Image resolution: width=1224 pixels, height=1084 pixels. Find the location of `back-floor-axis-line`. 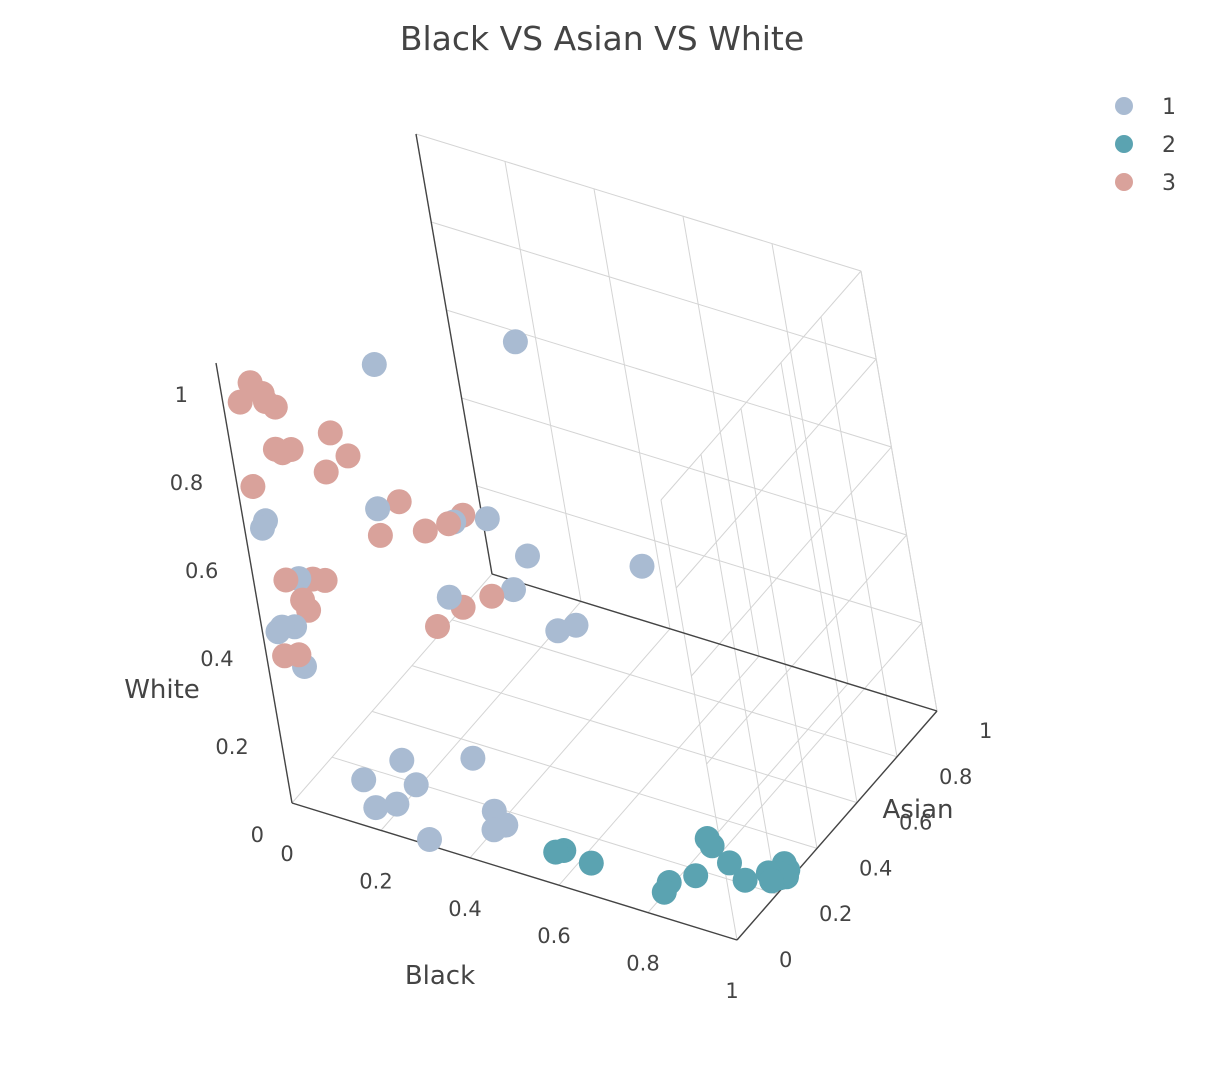

back-floor-axis-line is located at coordinates (714, 642).